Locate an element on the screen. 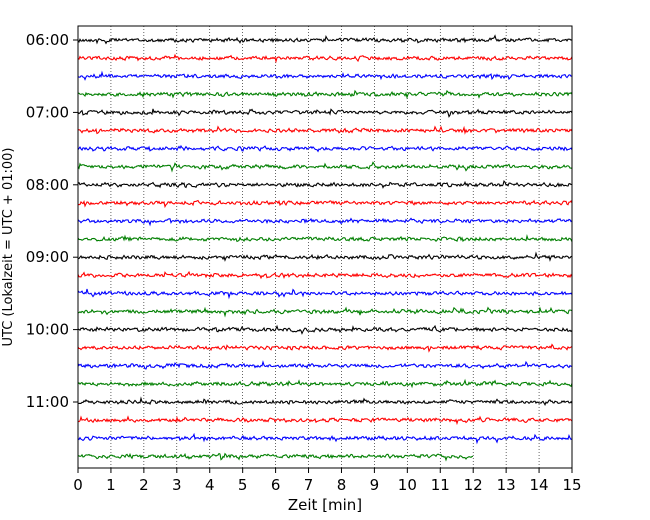 Image resolution: width=650 pixels, height=520 pixels. x-axis-ticks: 0 1 2 3 4 5 6 7 8 9 10 11 12 13 14 15 is located at coordinates (327, 481).